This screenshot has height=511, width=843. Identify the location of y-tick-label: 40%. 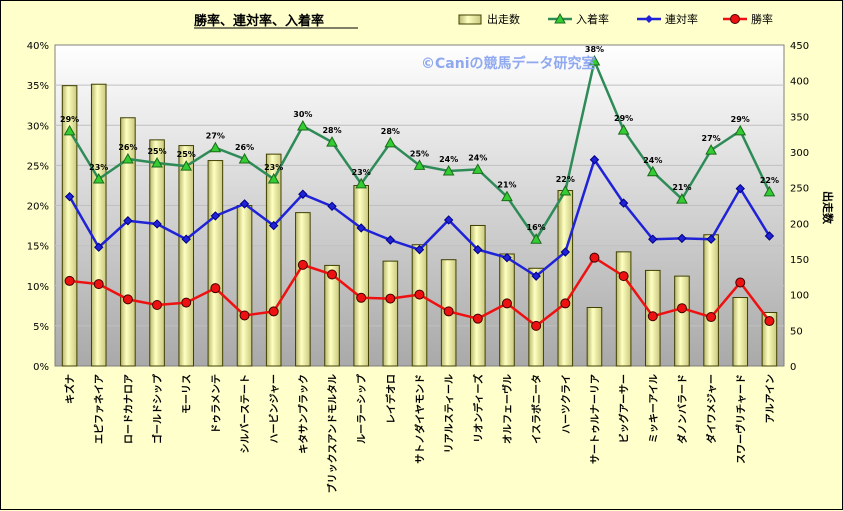
(38, 46).